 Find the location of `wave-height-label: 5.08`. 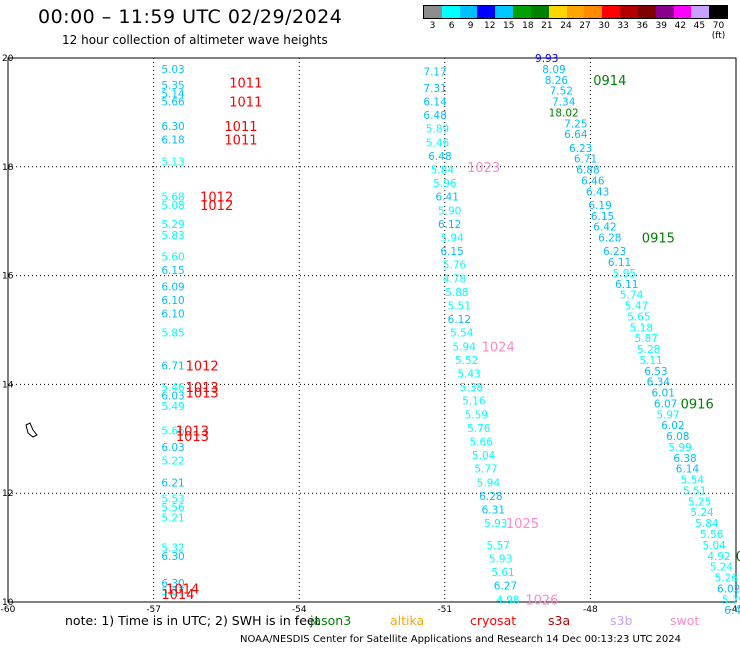

wave-height-label: 5.08 is located at coordinates (172, 206).